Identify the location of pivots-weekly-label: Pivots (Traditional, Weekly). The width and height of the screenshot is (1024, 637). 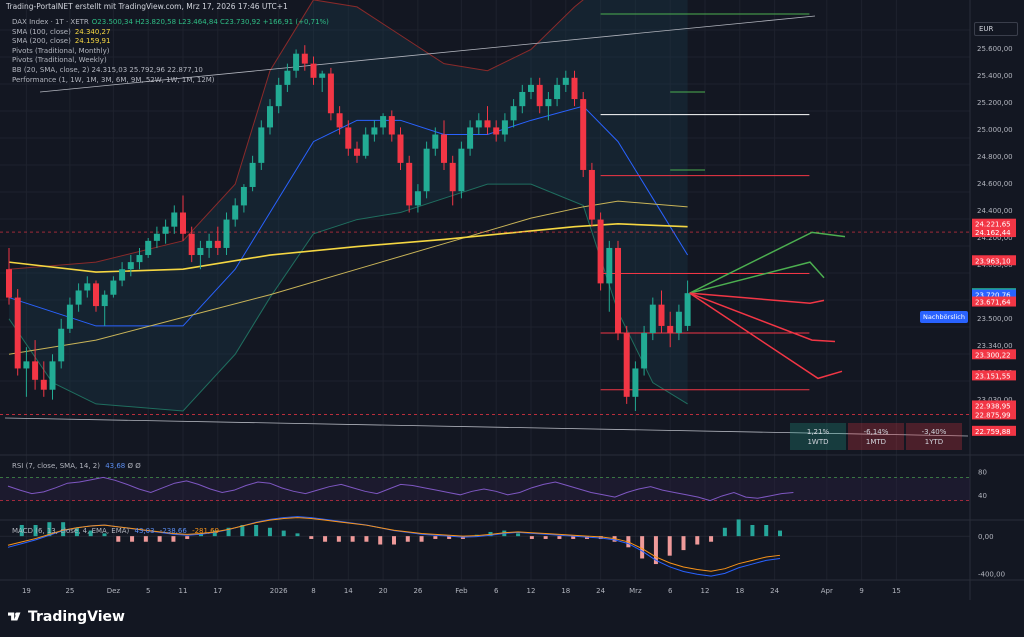
(59, 60).